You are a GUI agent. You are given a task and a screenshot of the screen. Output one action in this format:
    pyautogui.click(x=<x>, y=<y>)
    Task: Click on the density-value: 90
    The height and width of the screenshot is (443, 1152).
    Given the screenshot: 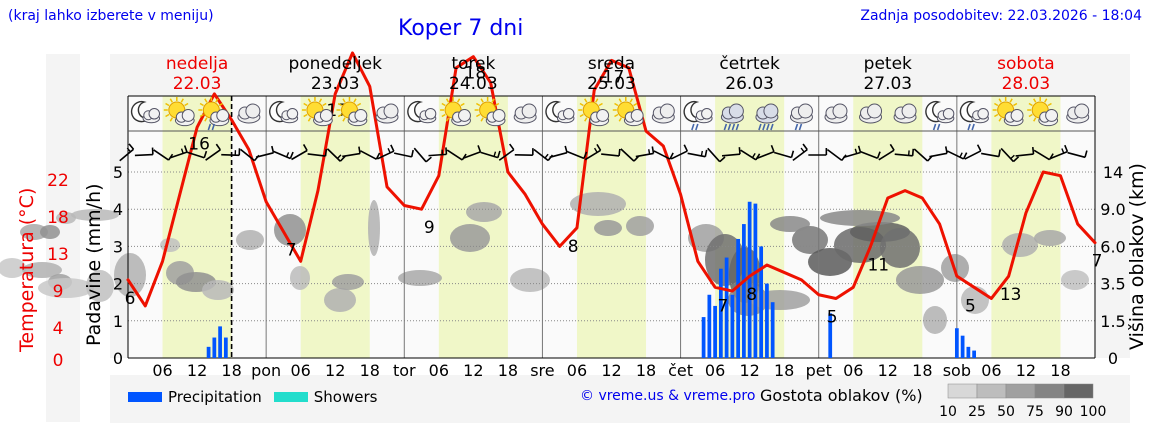 What is the action you would take?
    pyautogui.click(x=1064, y=412)
    